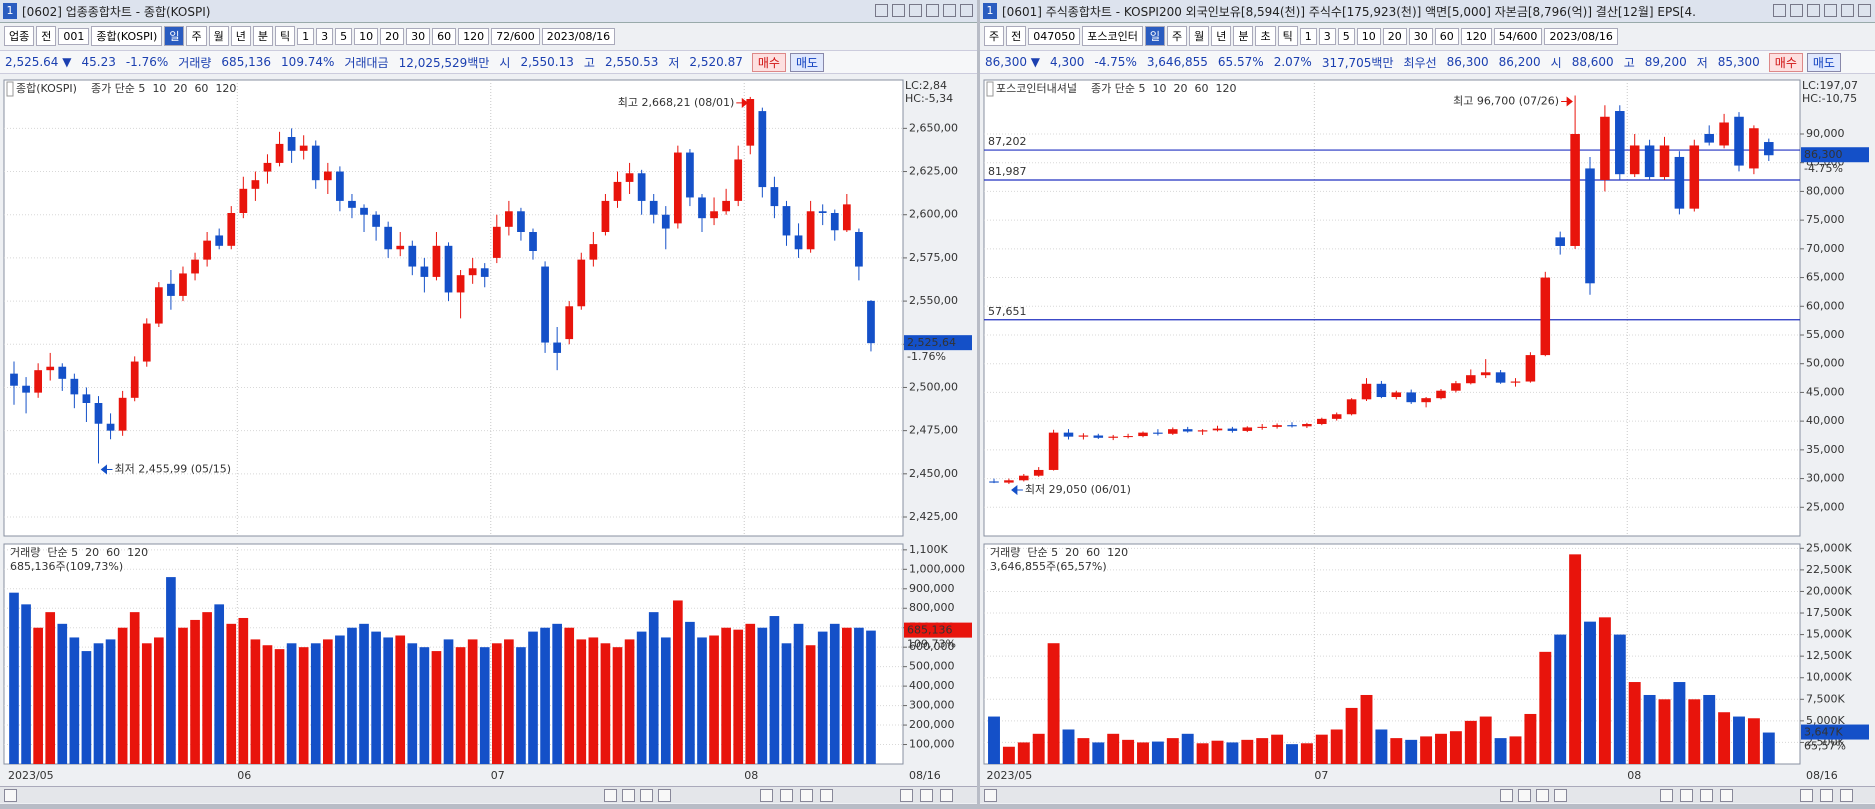 This screenshot has height=809, width=1875. What do you see at coordinates (932, 685) in the screenshot?
I see `y-tick-label: 400,000` at bounding box center [932, 685].